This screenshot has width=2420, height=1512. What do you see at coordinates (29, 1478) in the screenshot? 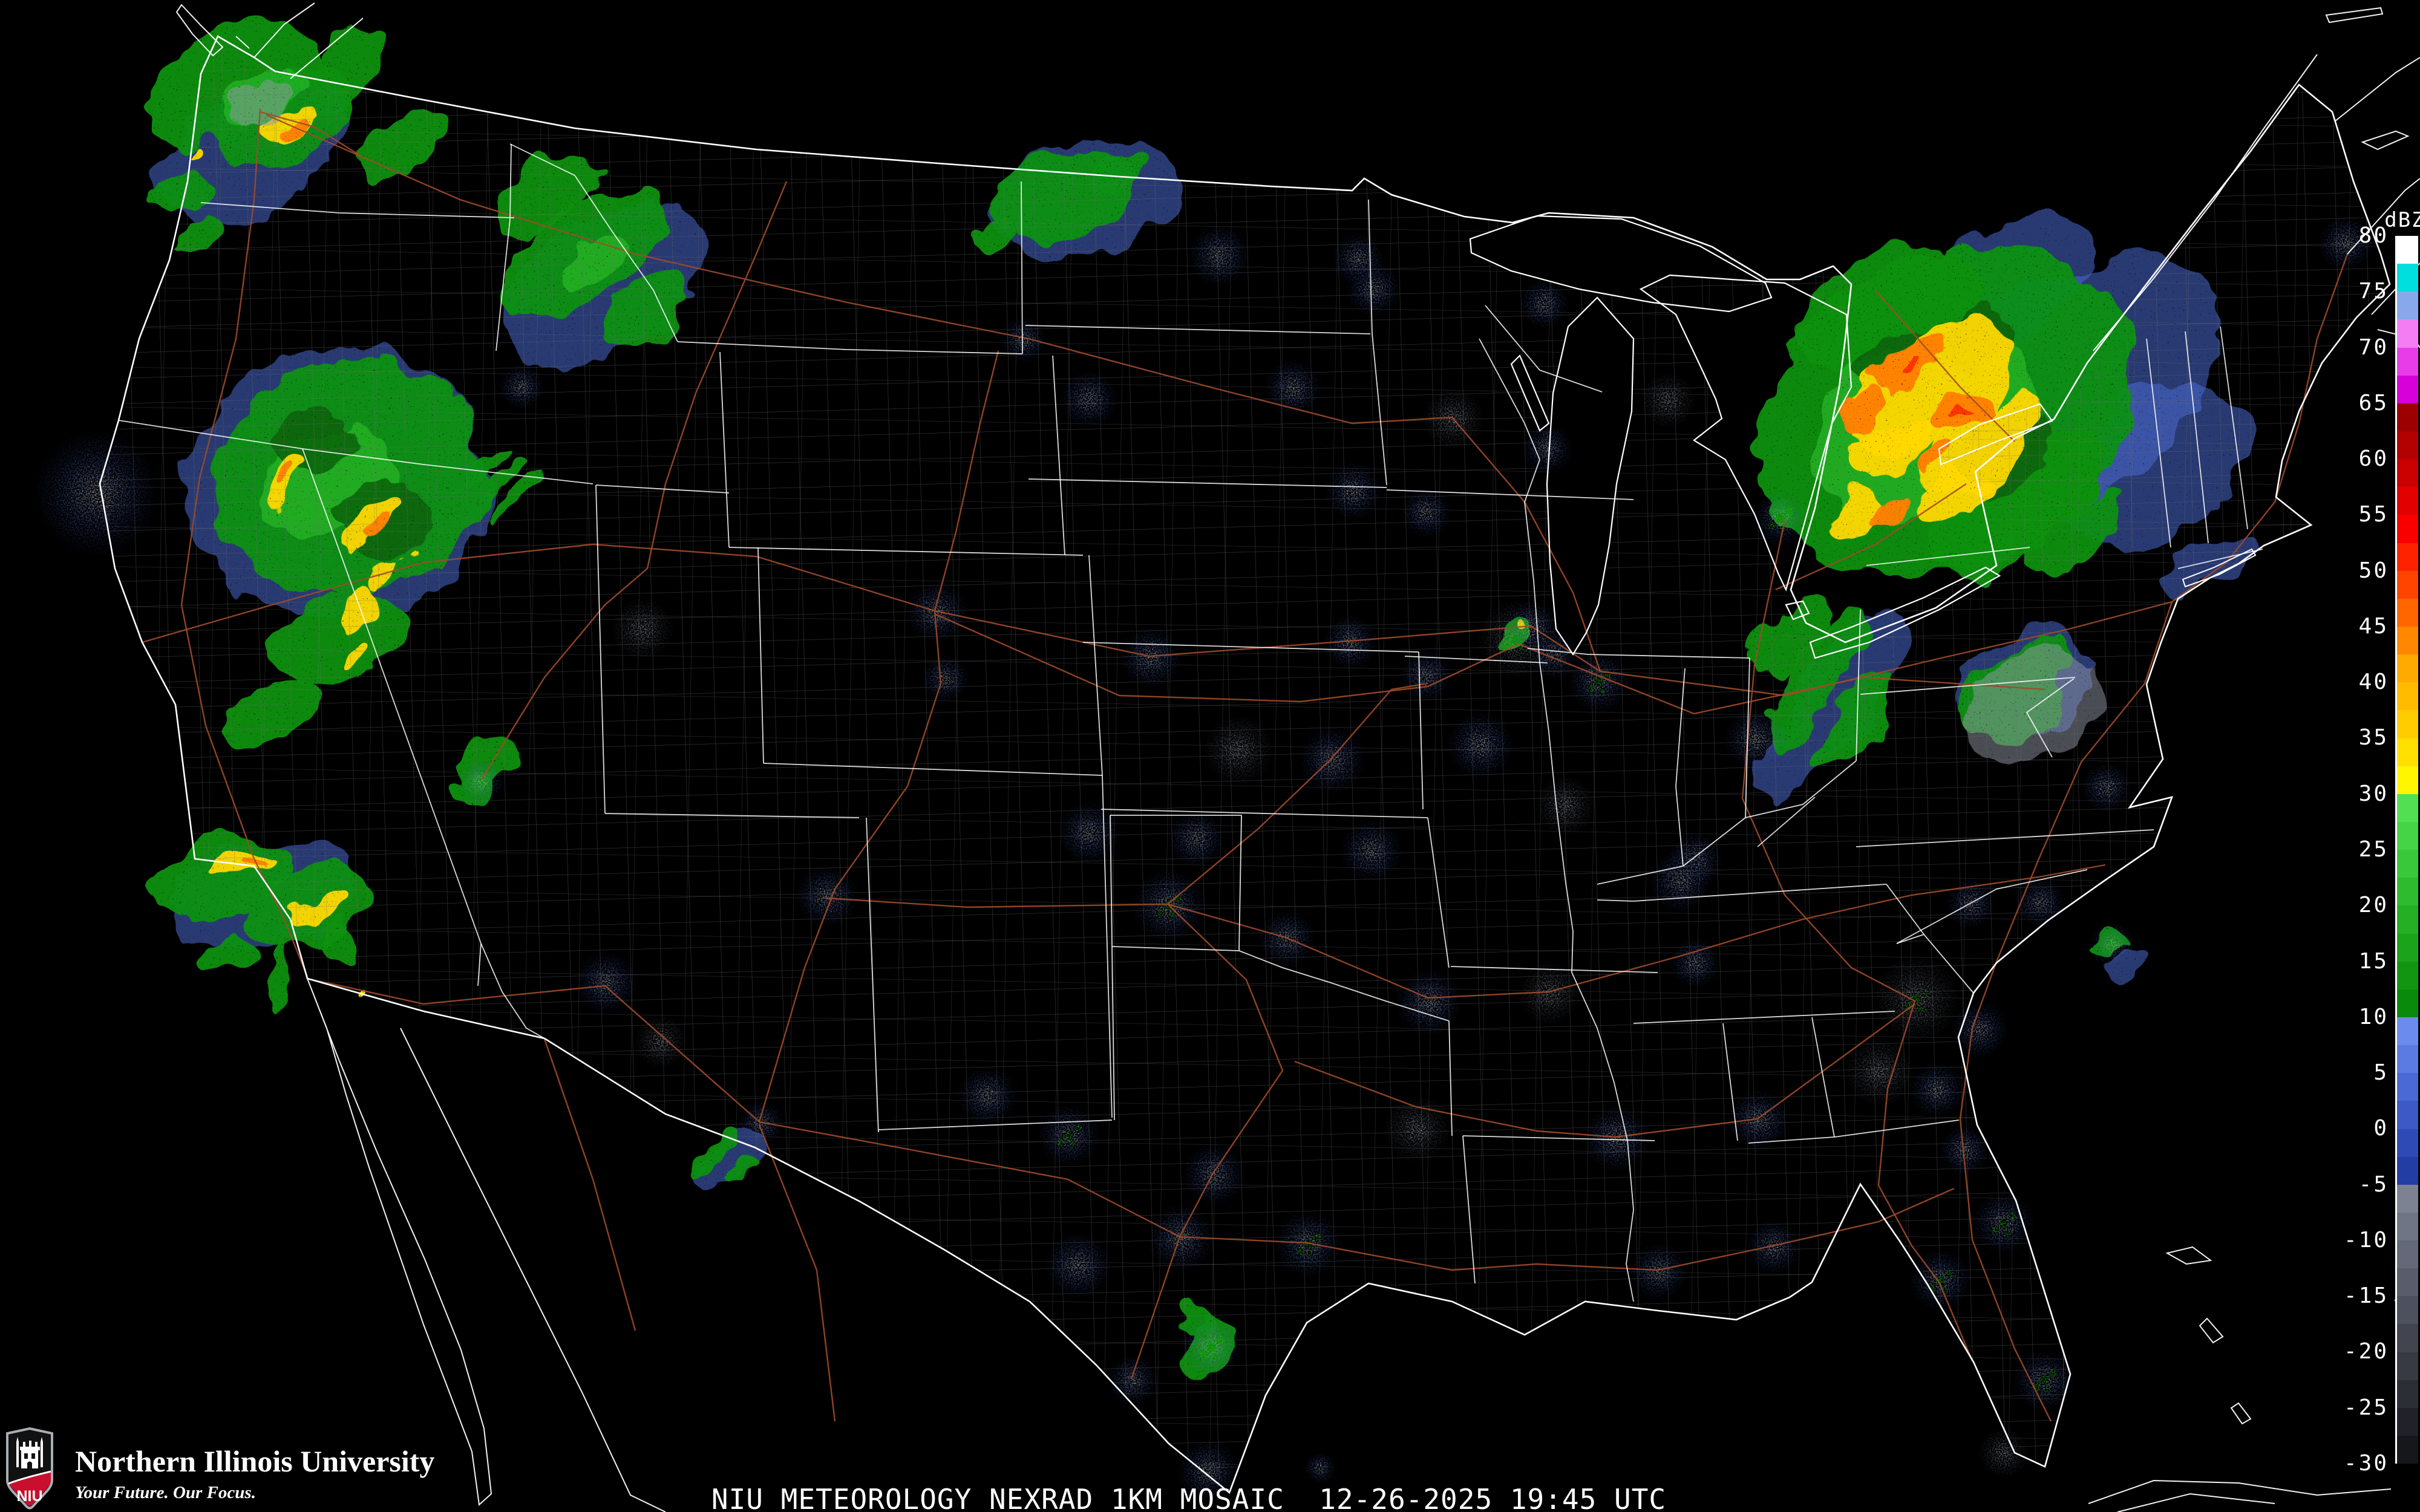
I see `shield-swoosh` at bounding box center [29, 1478].